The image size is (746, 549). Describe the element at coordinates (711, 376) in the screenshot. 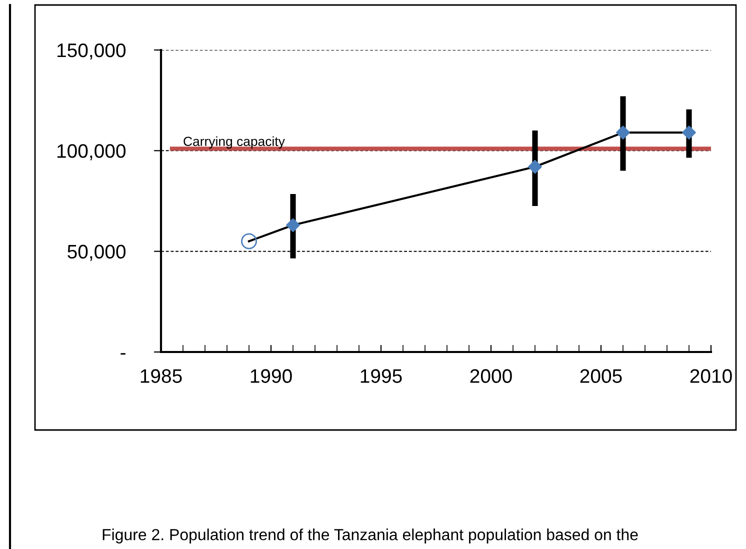

I see `x-tick-label: 2010` at that location.